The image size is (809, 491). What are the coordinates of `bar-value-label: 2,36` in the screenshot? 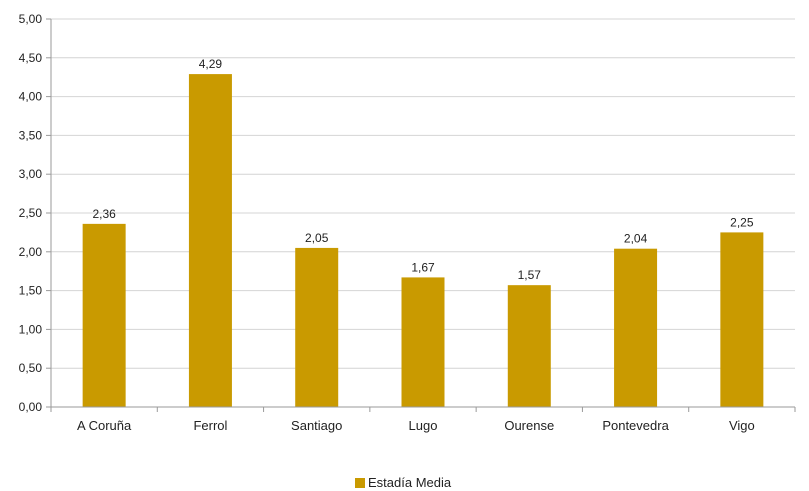 It's located at (104, 214).